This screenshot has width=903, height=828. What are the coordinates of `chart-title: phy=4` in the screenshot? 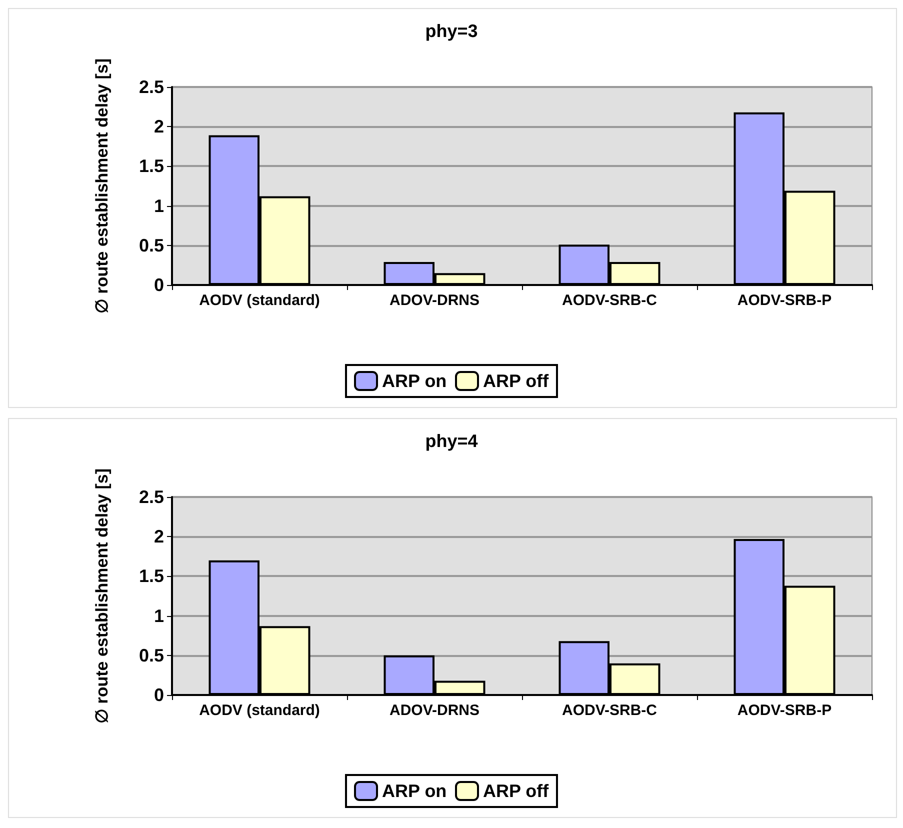 It's located at (451, 441).